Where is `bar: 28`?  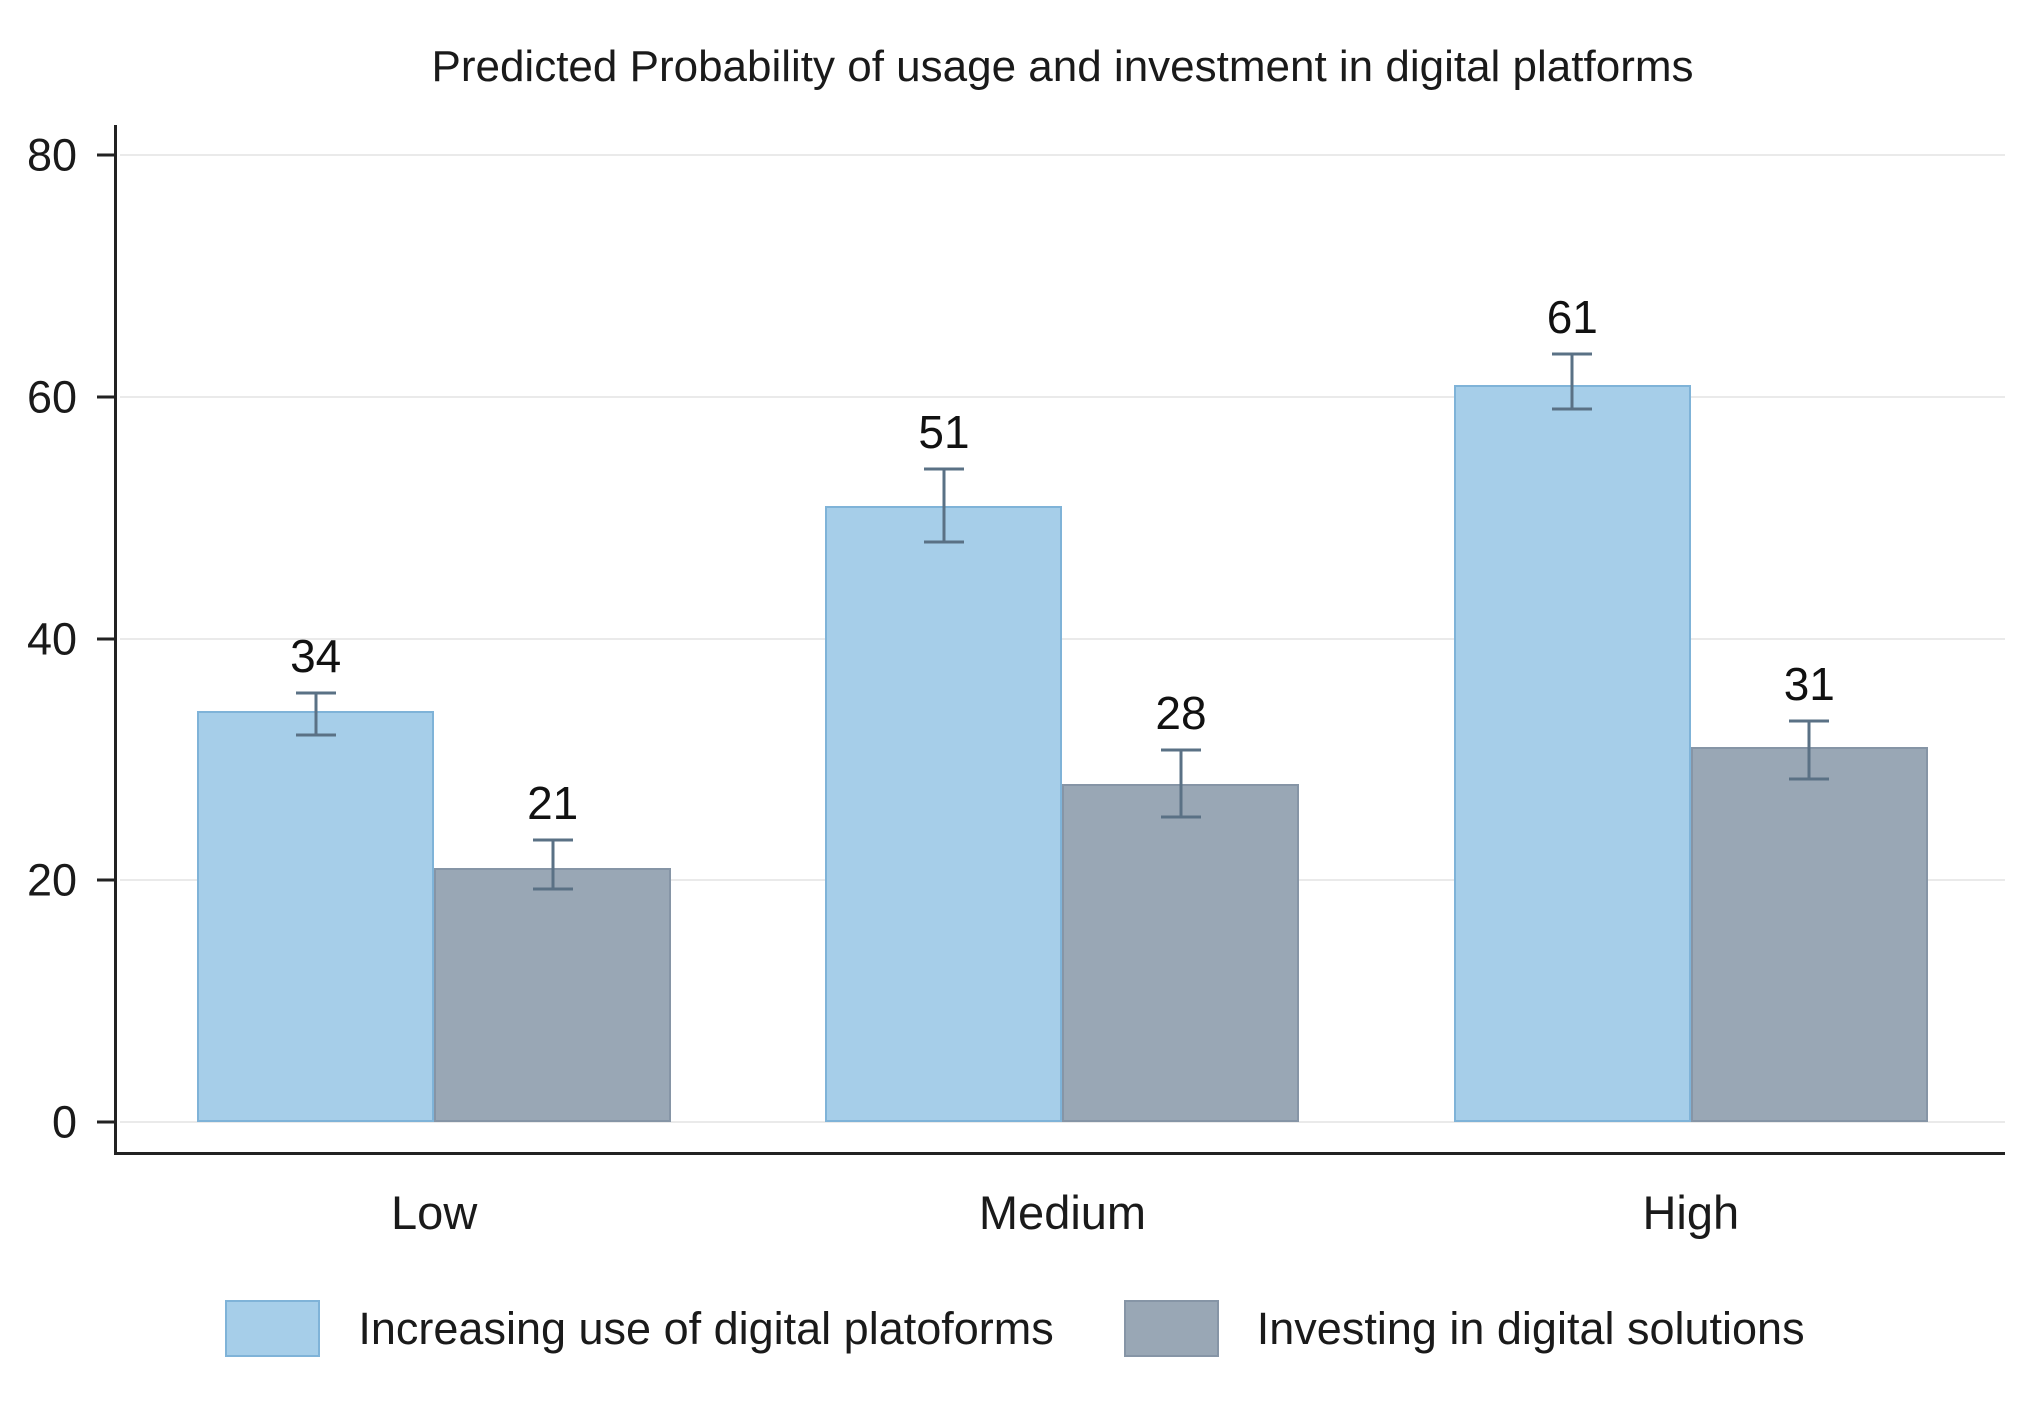 bar: 28 is located at coordinates (1181, 623).